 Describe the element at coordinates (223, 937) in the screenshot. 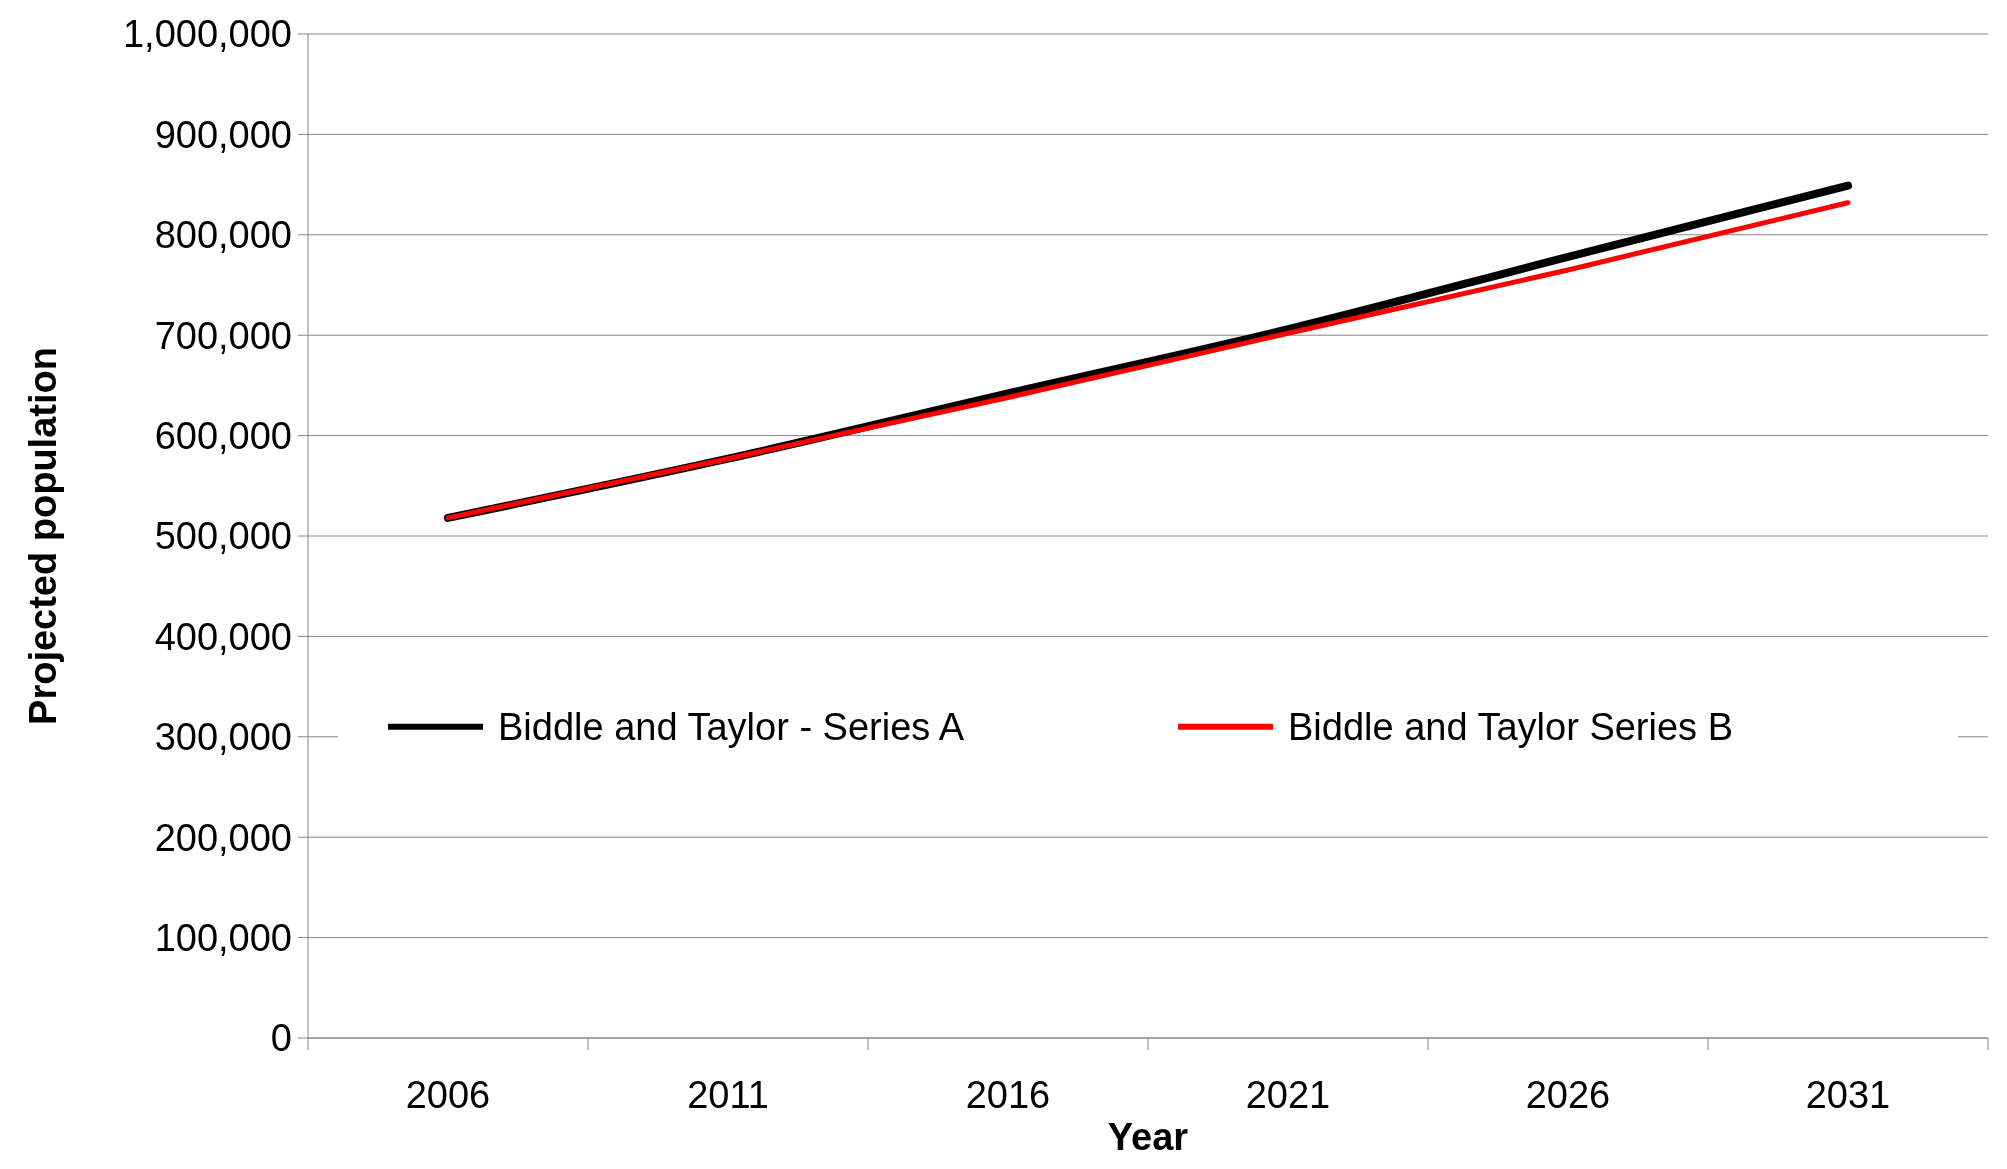

I see `y-tick-label: 100,000` at that location.